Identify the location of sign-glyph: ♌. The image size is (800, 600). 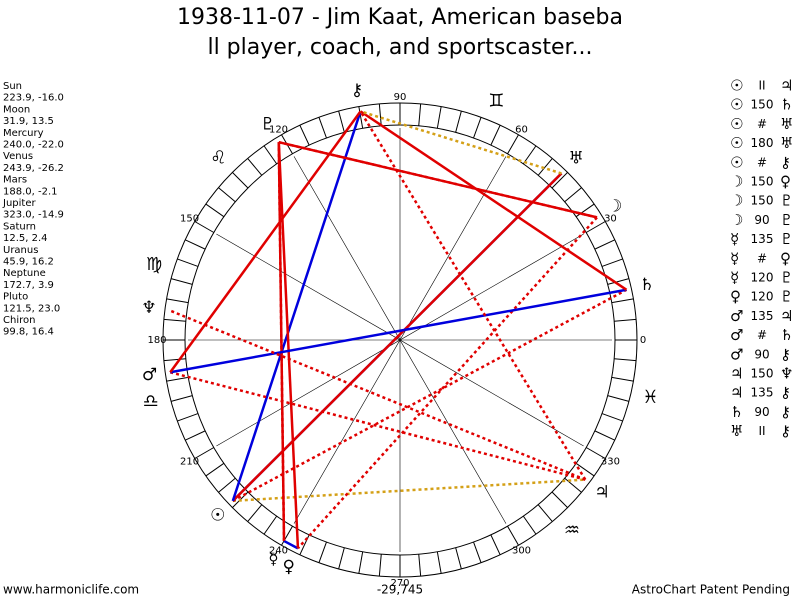
(218, 157).